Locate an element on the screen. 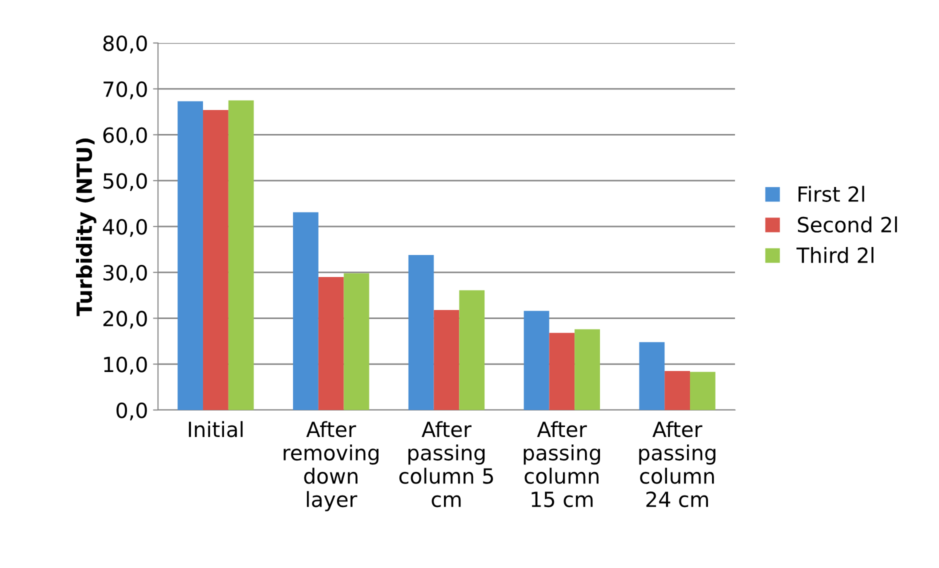  legend-label: Second 2l is located at coordinates (847, 224).